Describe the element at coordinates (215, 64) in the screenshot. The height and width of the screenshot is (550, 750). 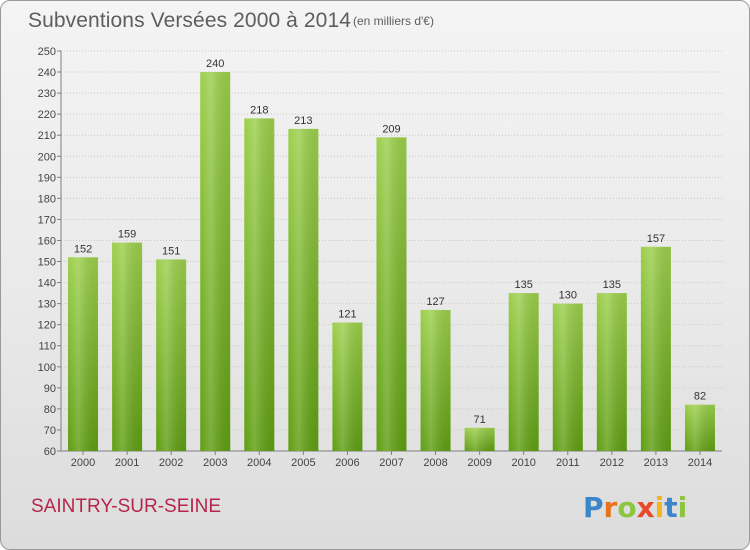
I see `data-label: 240` at that location.